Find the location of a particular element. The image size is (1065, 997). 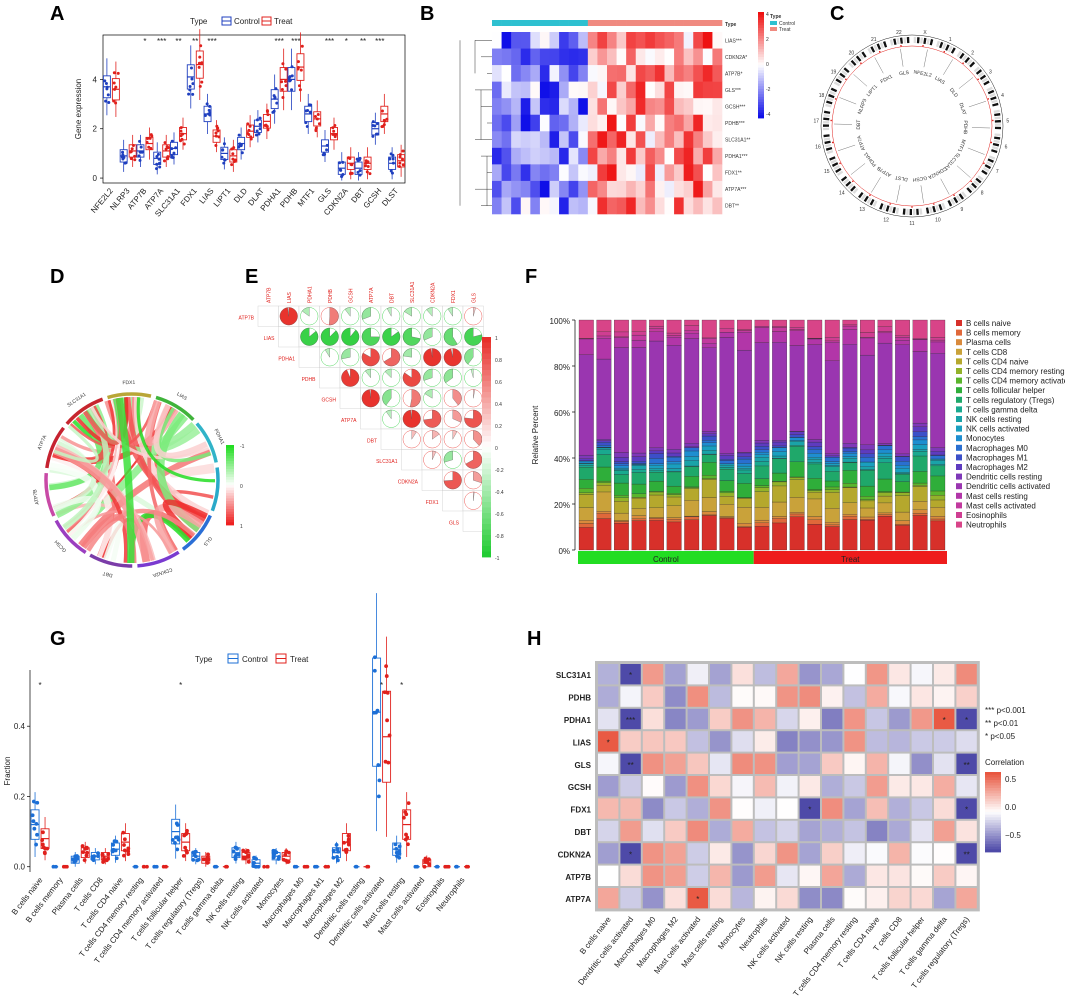

colorbar-tick: −0.5 is located at coordinates (1013, 835).